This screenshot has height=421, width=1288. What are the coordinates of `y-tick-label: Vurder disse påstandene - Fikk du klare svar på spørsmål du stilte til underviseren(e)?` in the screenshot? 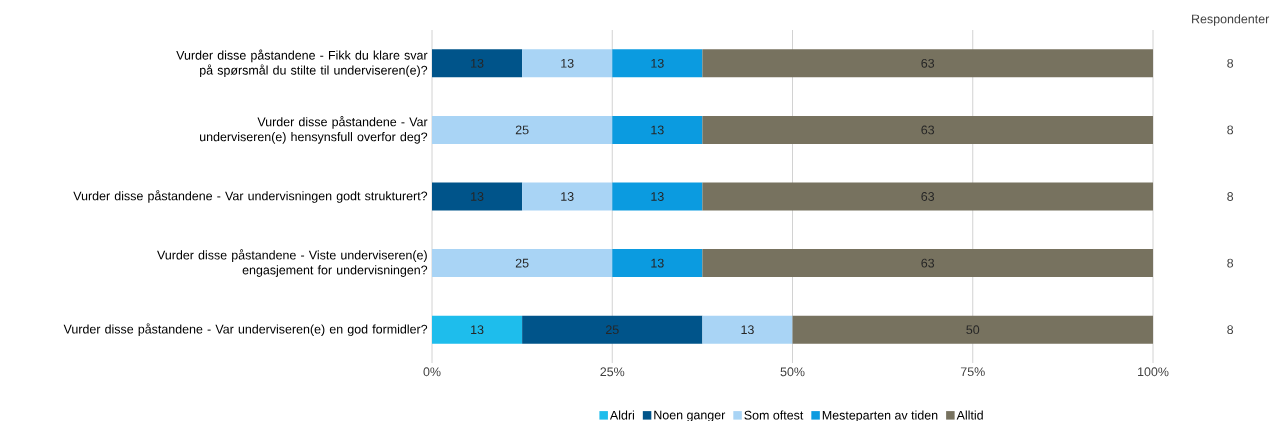 It's located at (302, 63).